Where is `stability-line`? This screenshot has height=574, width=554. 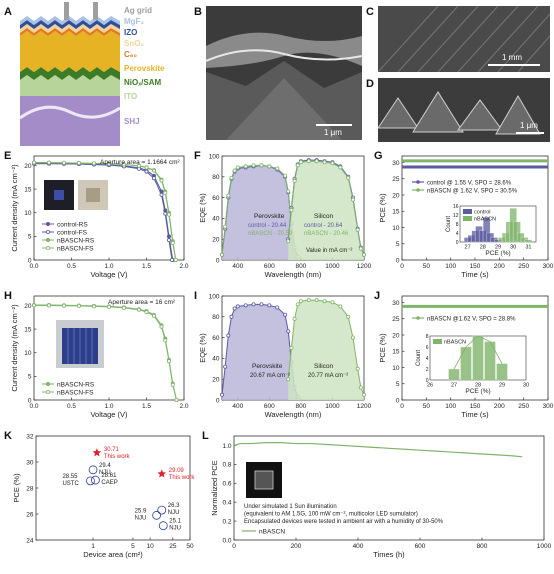
stability-line is located at coordinates (378, 450).